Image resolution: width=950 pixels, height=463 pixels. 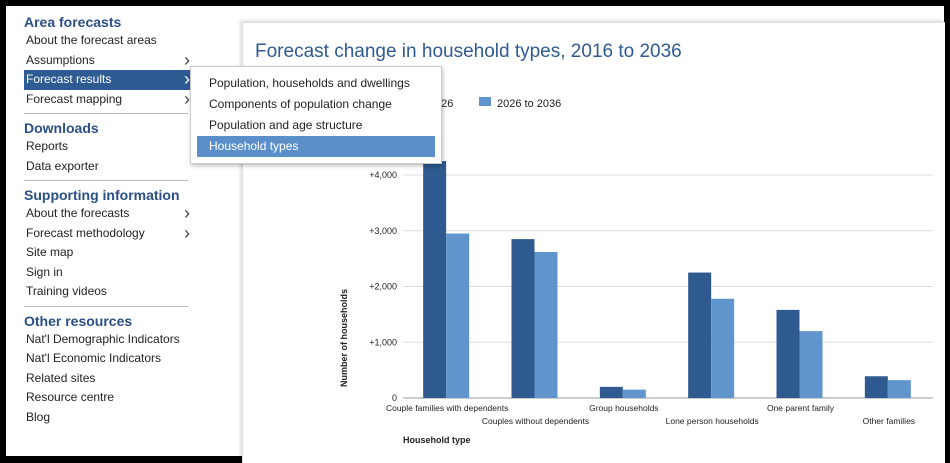 What do you see at coordinates (529, 104) in the screenshot?
I see `legend-label-series-2: 2026 to 2036` at bounding box center [529, 104].